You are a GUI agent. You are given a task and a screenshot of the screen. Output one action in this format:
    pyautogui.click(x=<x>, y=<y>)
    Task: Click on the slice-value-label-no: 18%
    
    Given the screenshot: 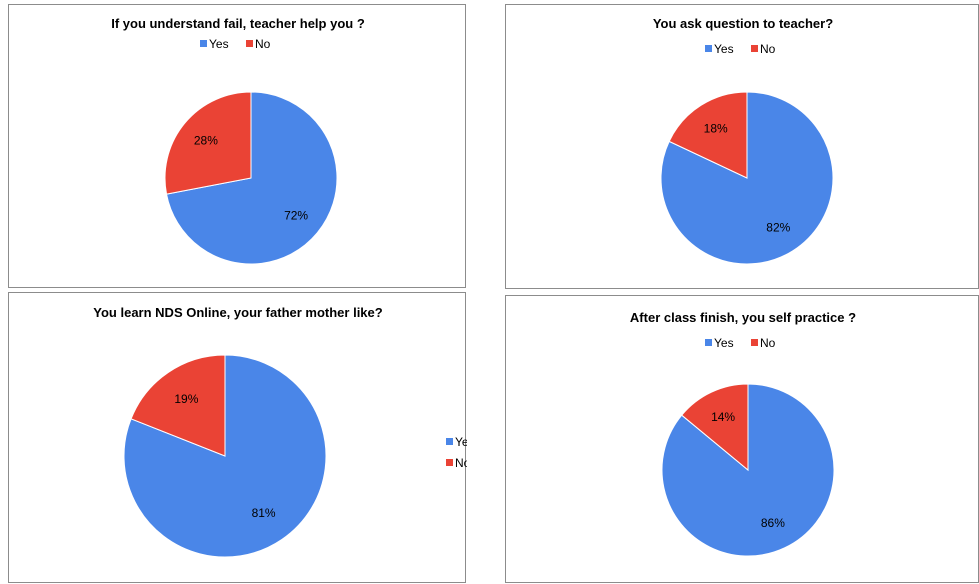 What is the action you would take?
    pyautogui.click(x=716, y=129)
    